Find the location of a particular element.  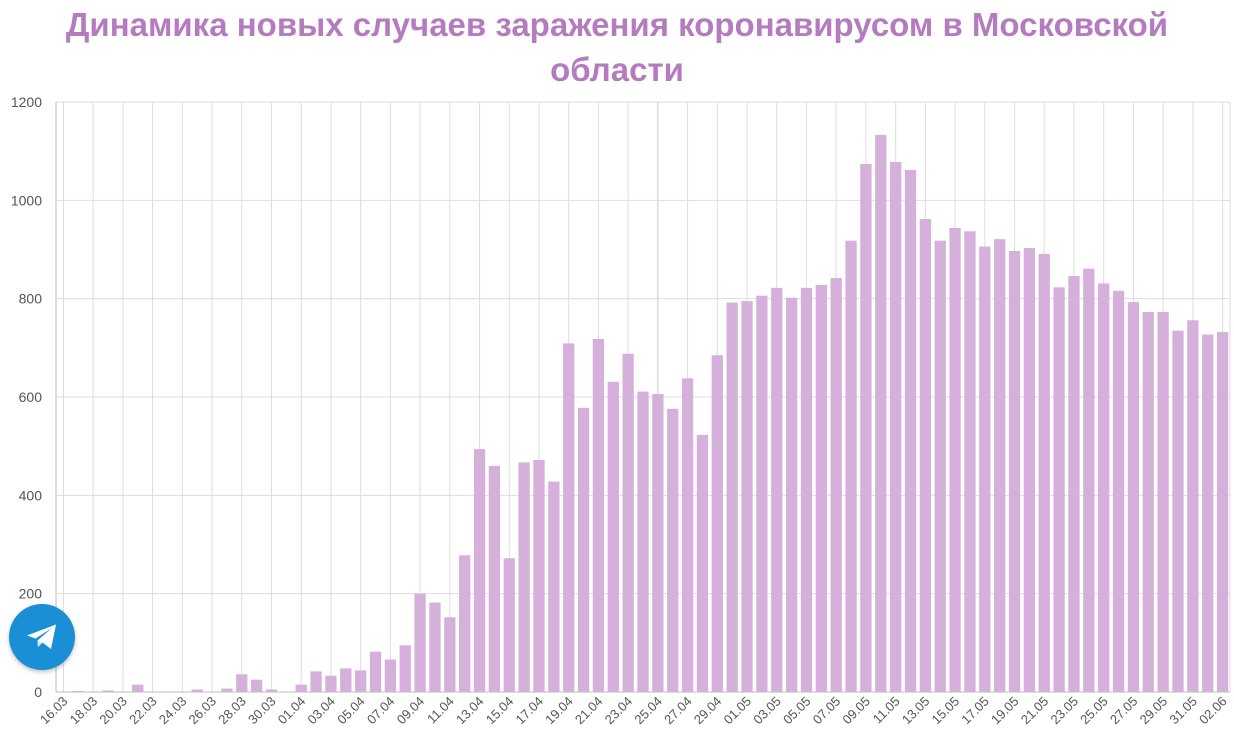

x-tick-label: 28.03 is located at coordinates (232, 711).